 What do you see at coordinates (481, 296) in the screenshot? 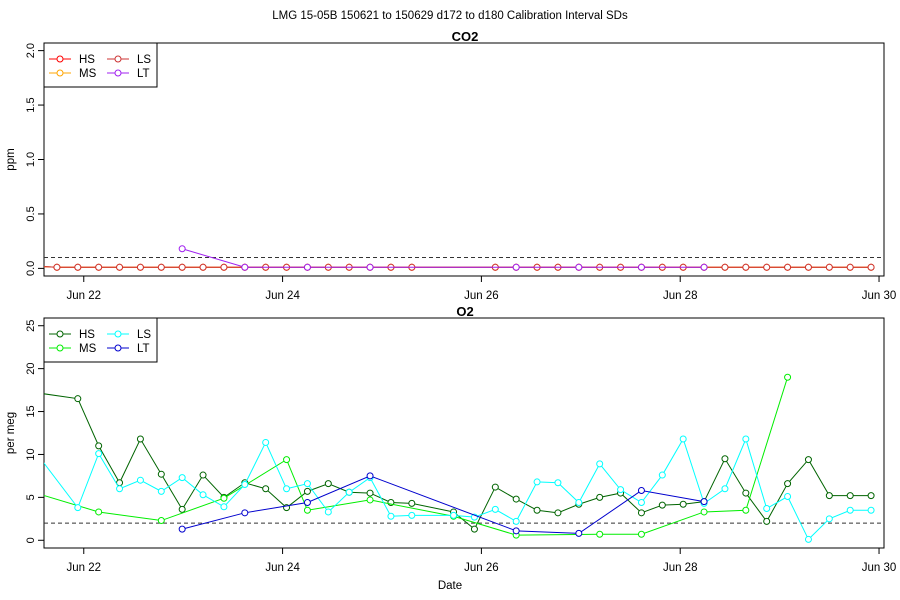
I see `co2-x-tick-label: Jun 26` at bounding box center [481, 296].